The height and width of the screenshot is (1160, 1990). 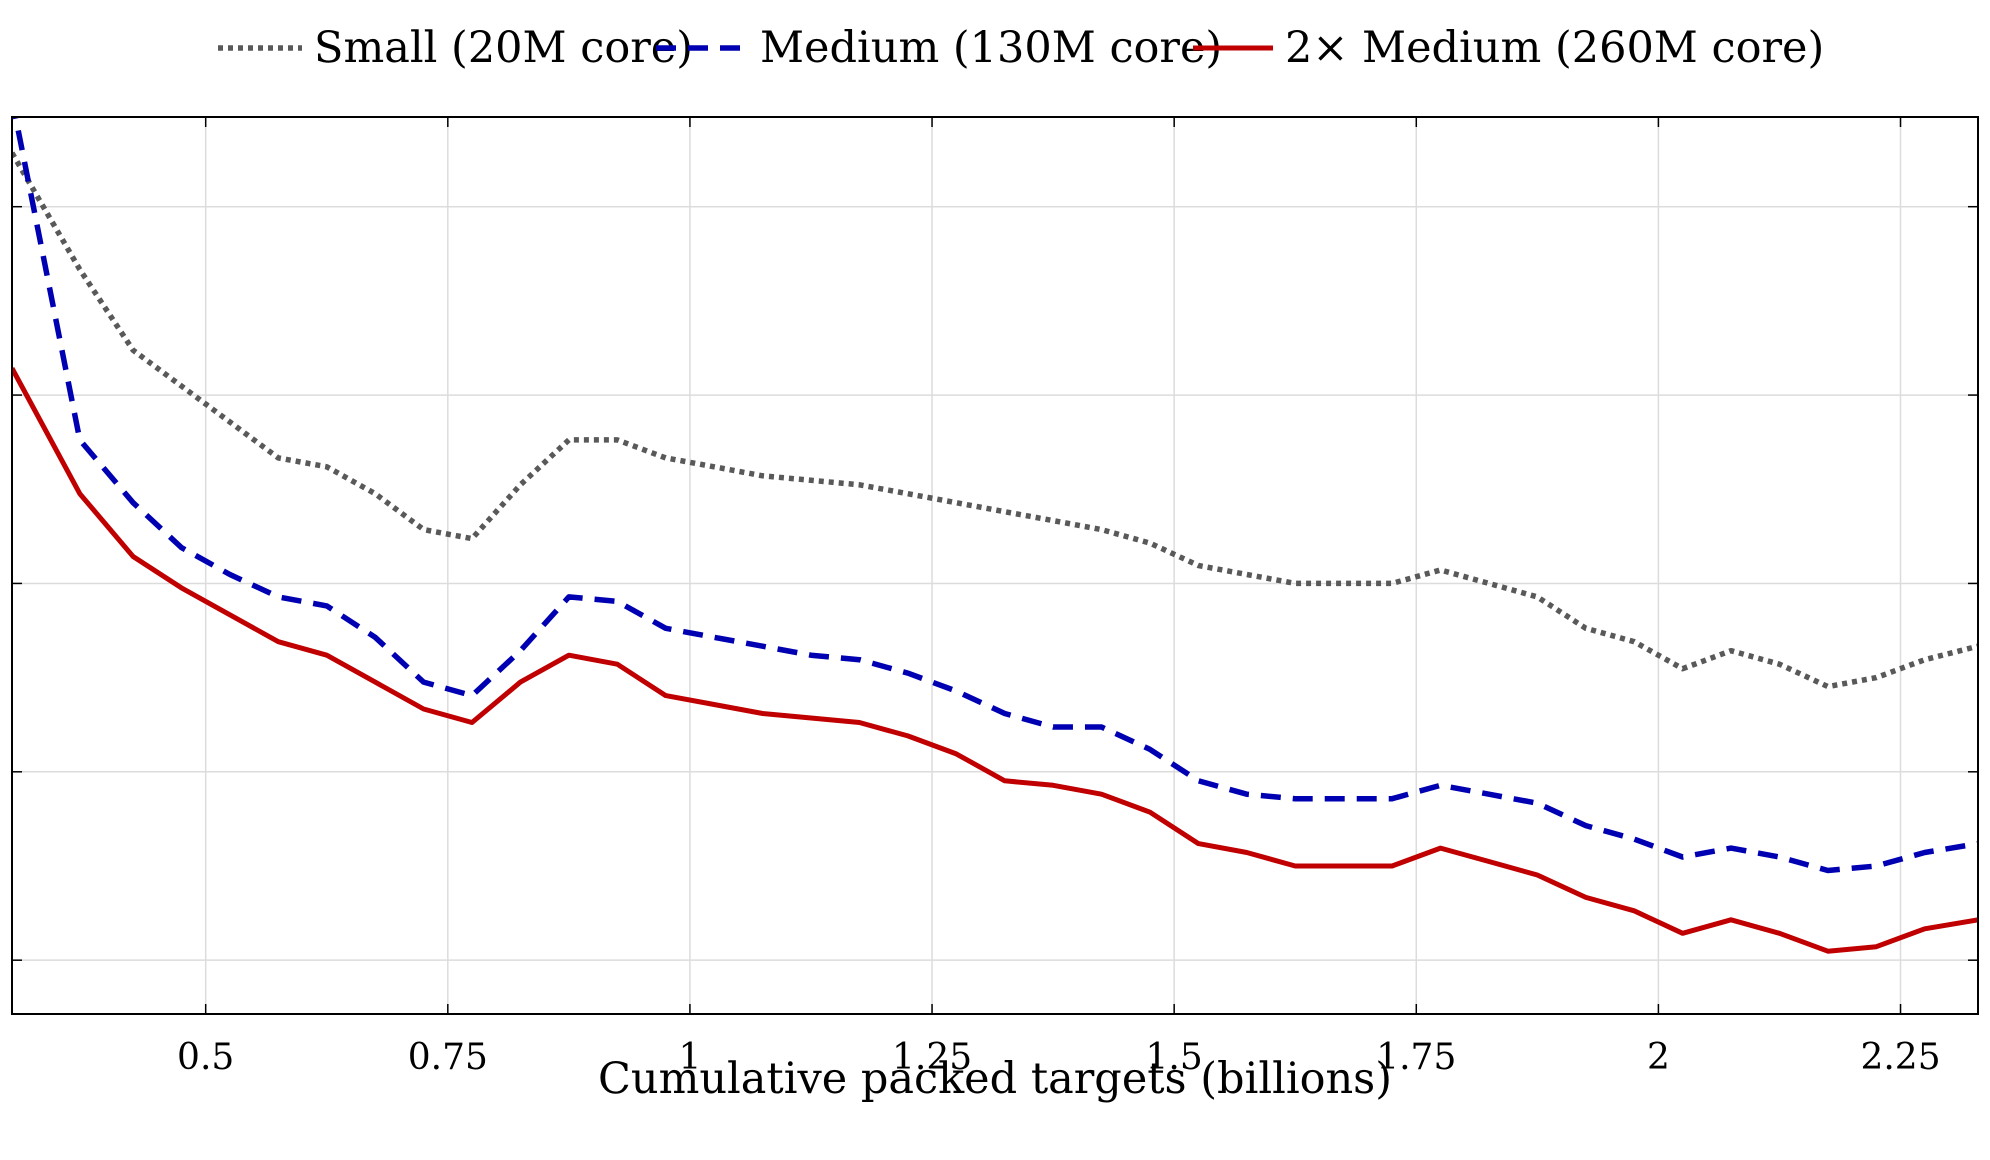 I want to click on legend-label-1: Small (20M core), so click(x=503, y=48).